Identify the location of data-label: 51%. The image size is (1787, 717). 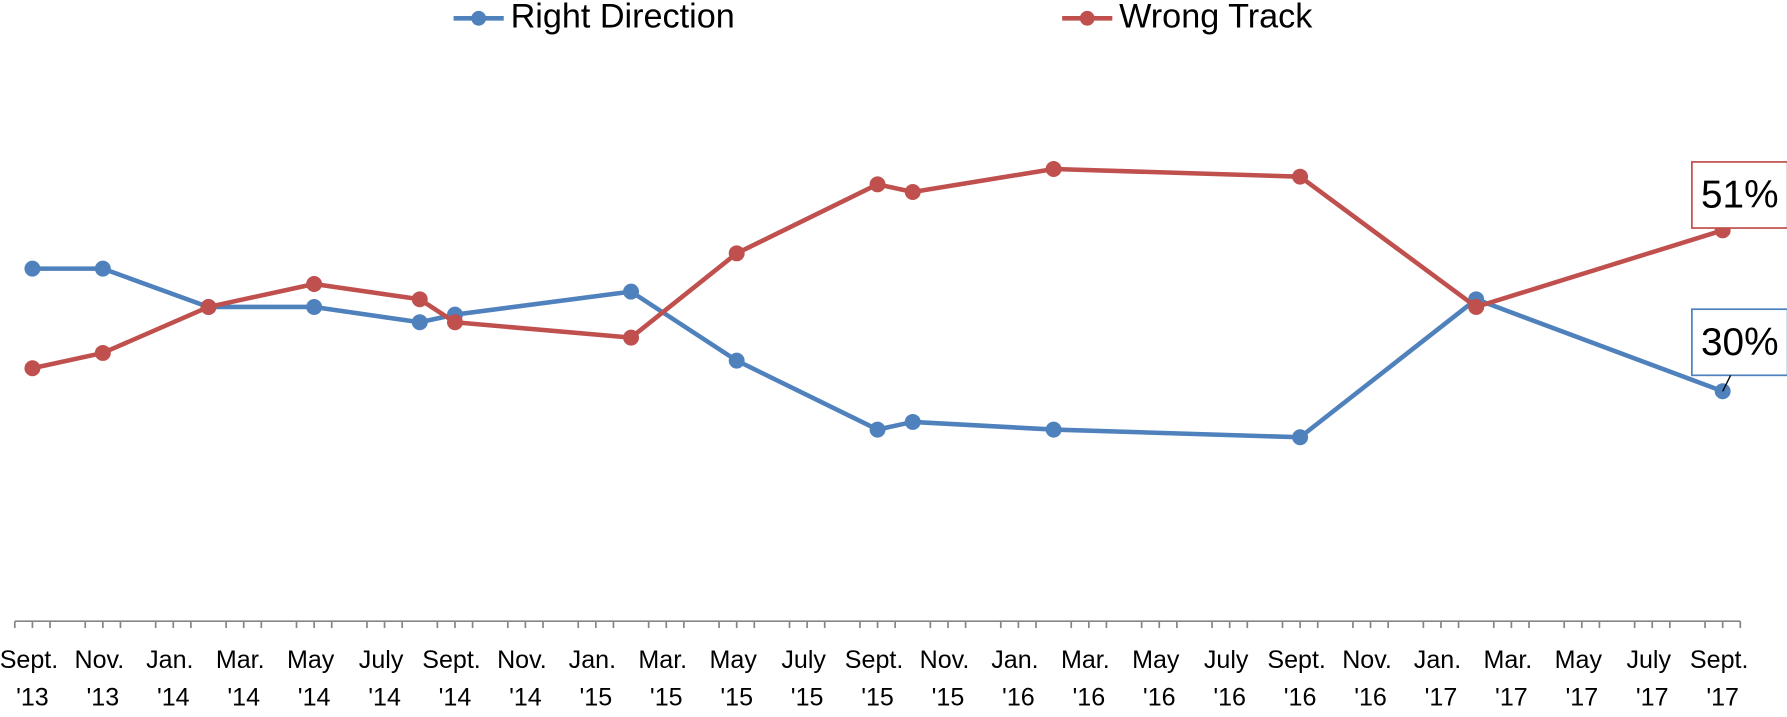
(1740, 194).